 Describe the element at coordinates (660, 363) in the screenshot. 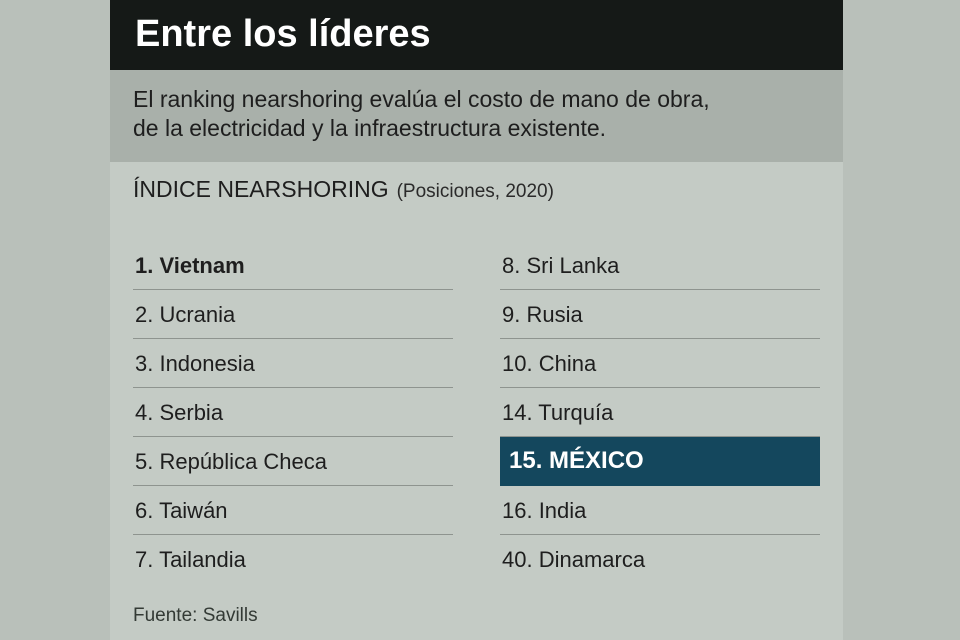

I see `ranking-row: 10. China` at that location.